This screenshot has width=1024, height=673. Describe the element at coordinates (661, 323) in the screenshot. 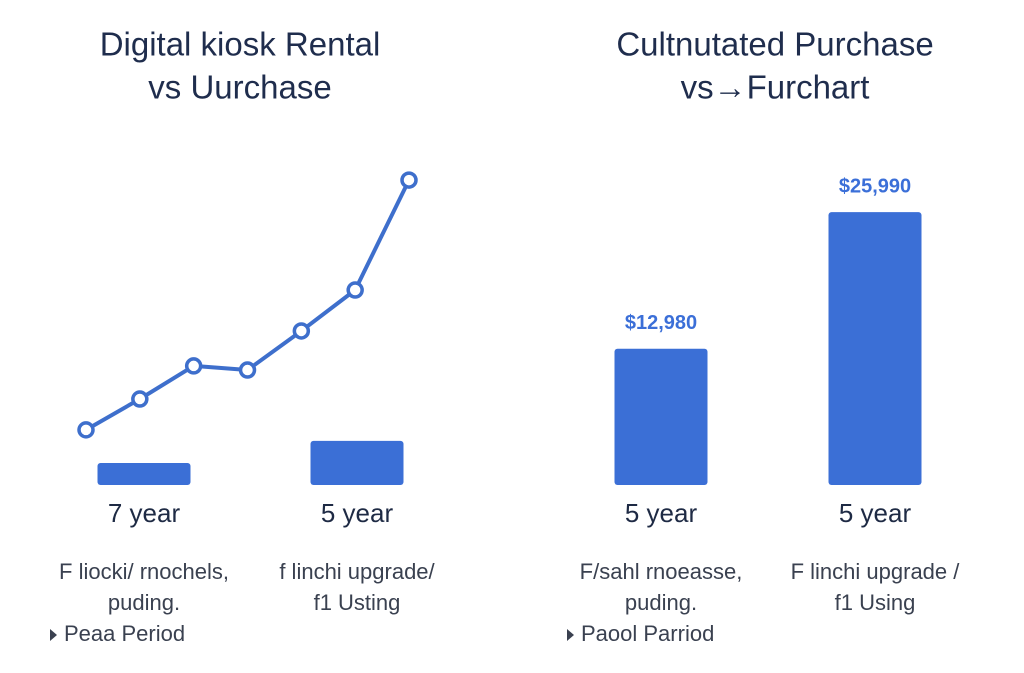

I see `value-label: $12,980` at that location.